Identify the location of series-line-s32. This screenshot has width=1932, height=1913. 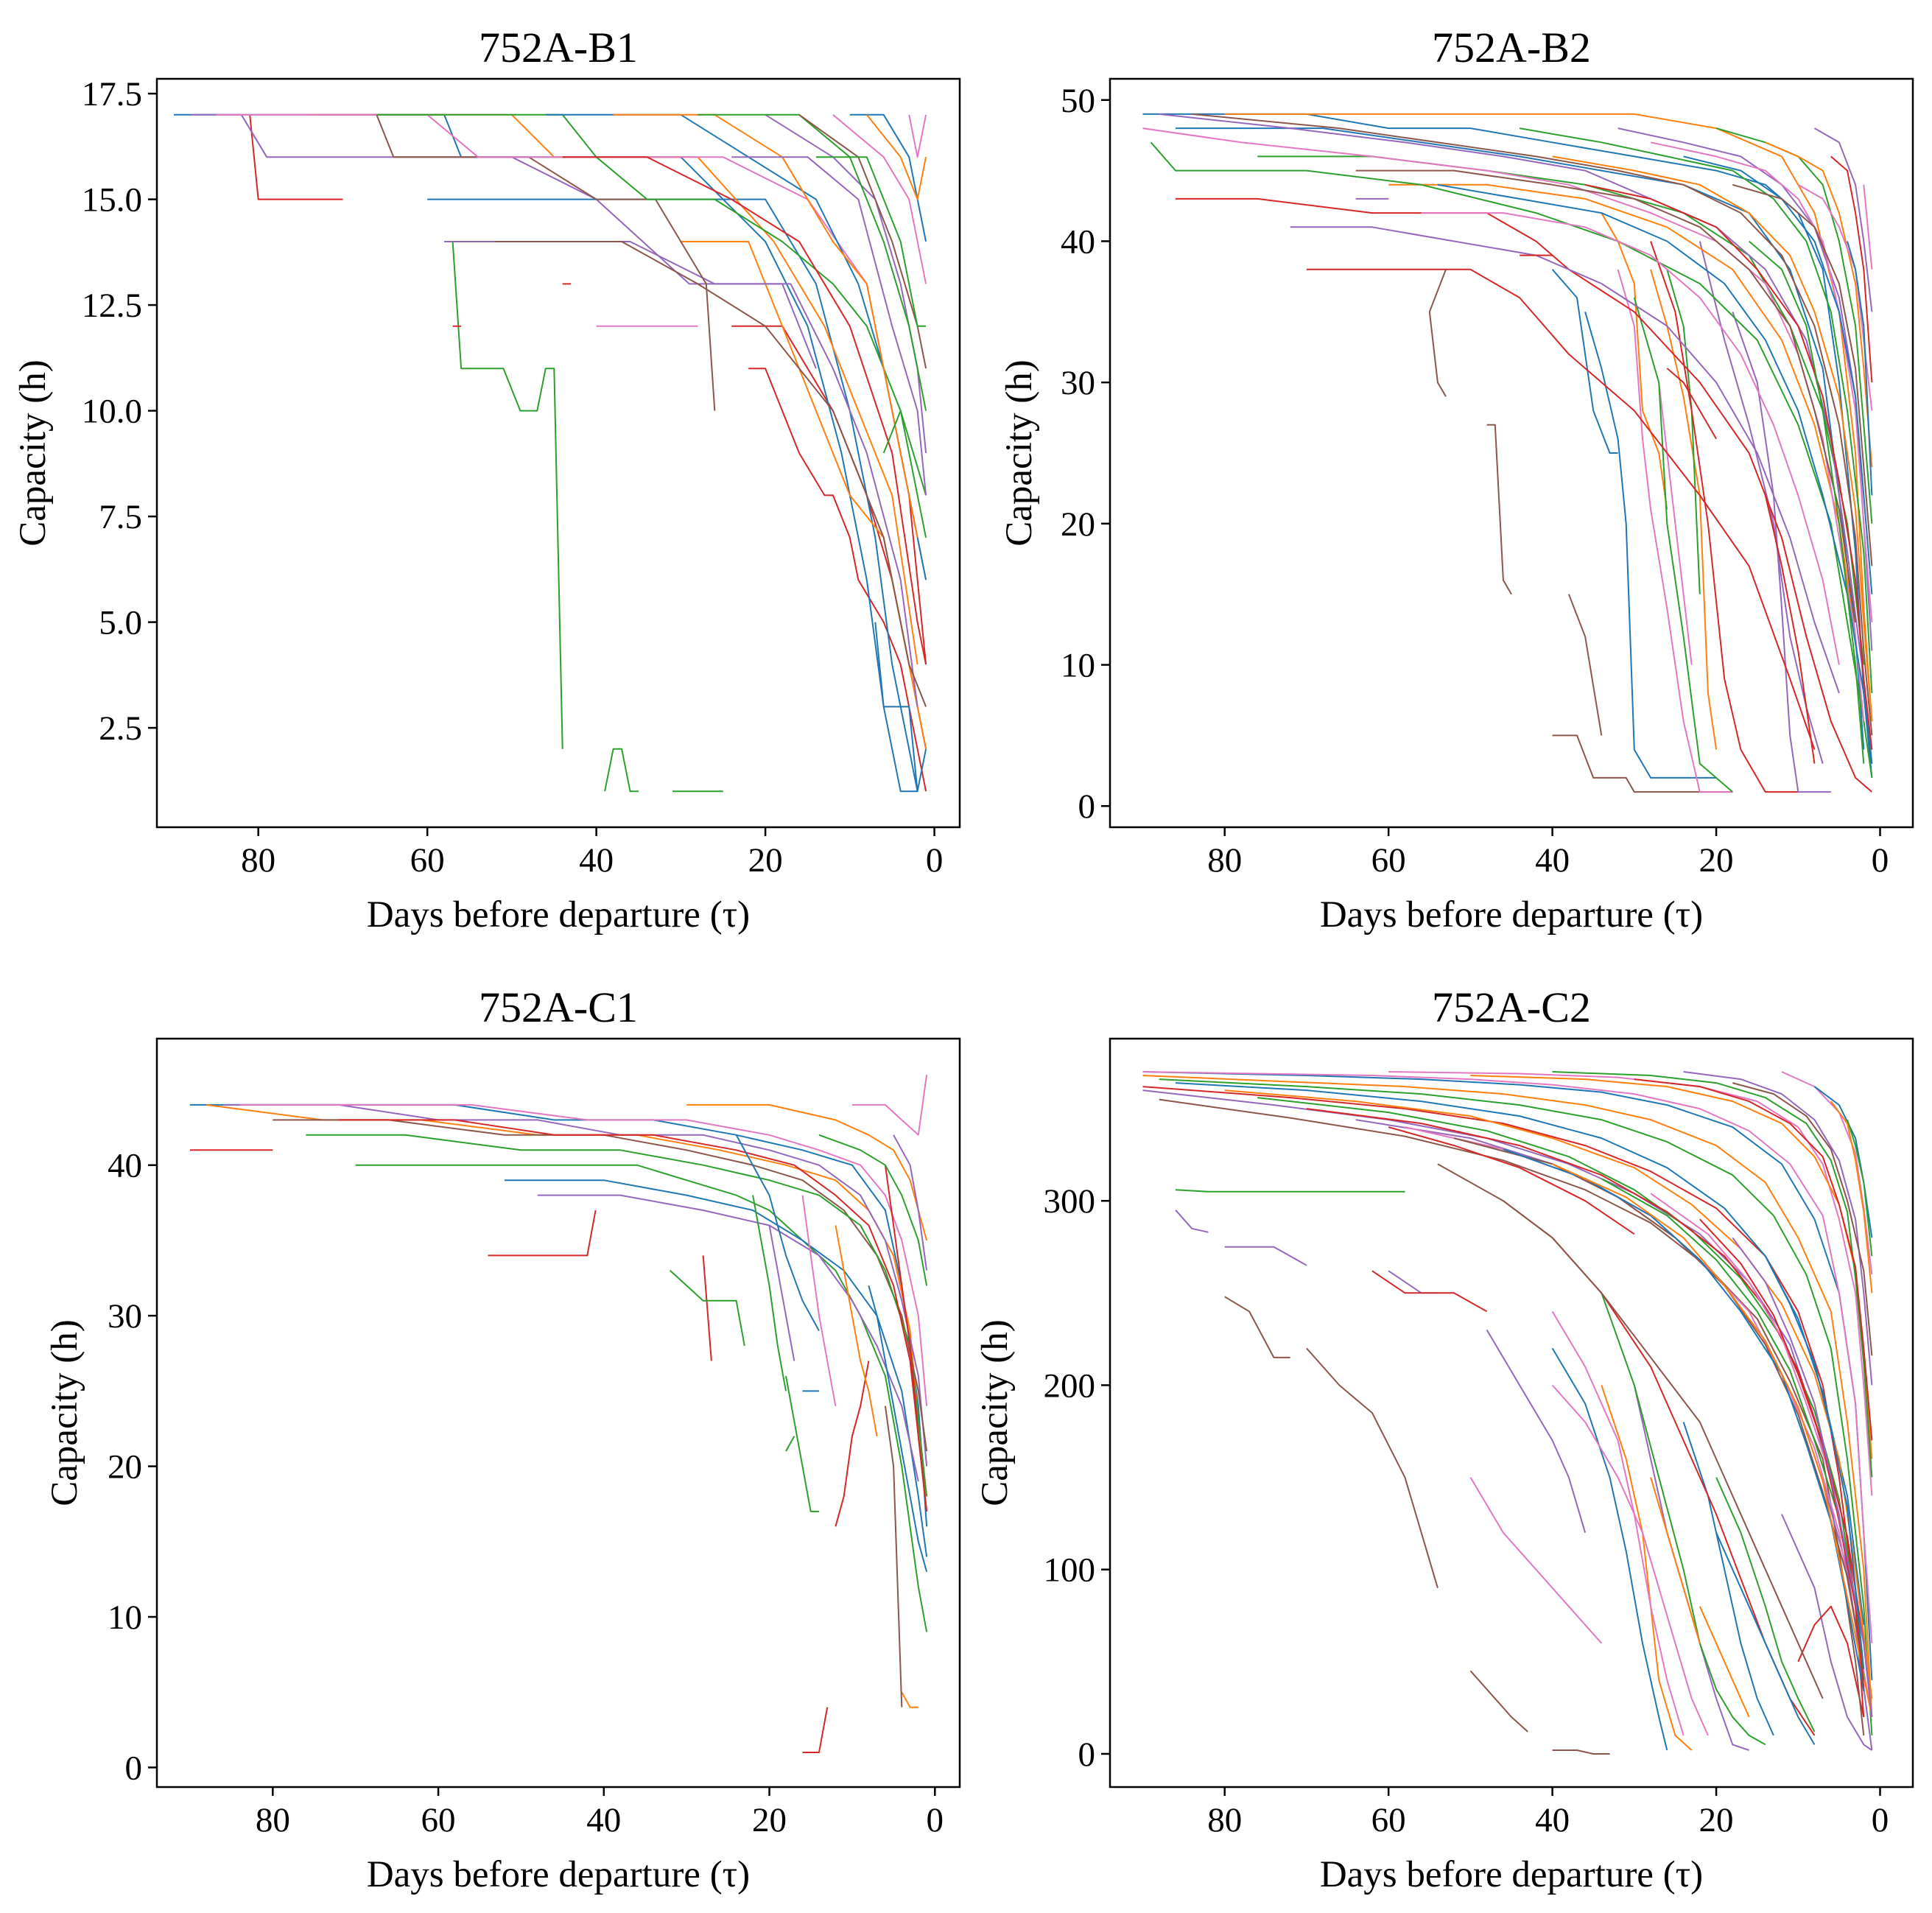
(1696, 410).